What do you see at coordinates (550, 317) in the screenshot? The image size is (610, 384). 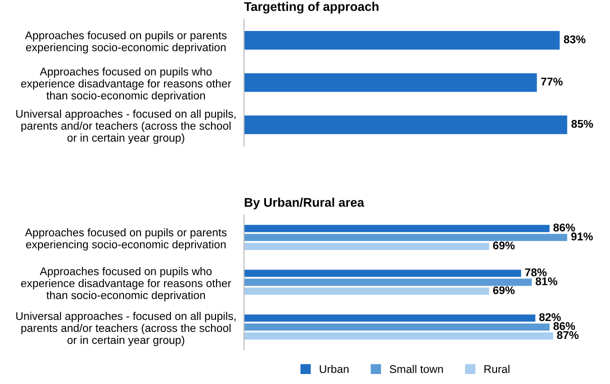 I see `data-label: 82%` at bounding box center [550, 317].